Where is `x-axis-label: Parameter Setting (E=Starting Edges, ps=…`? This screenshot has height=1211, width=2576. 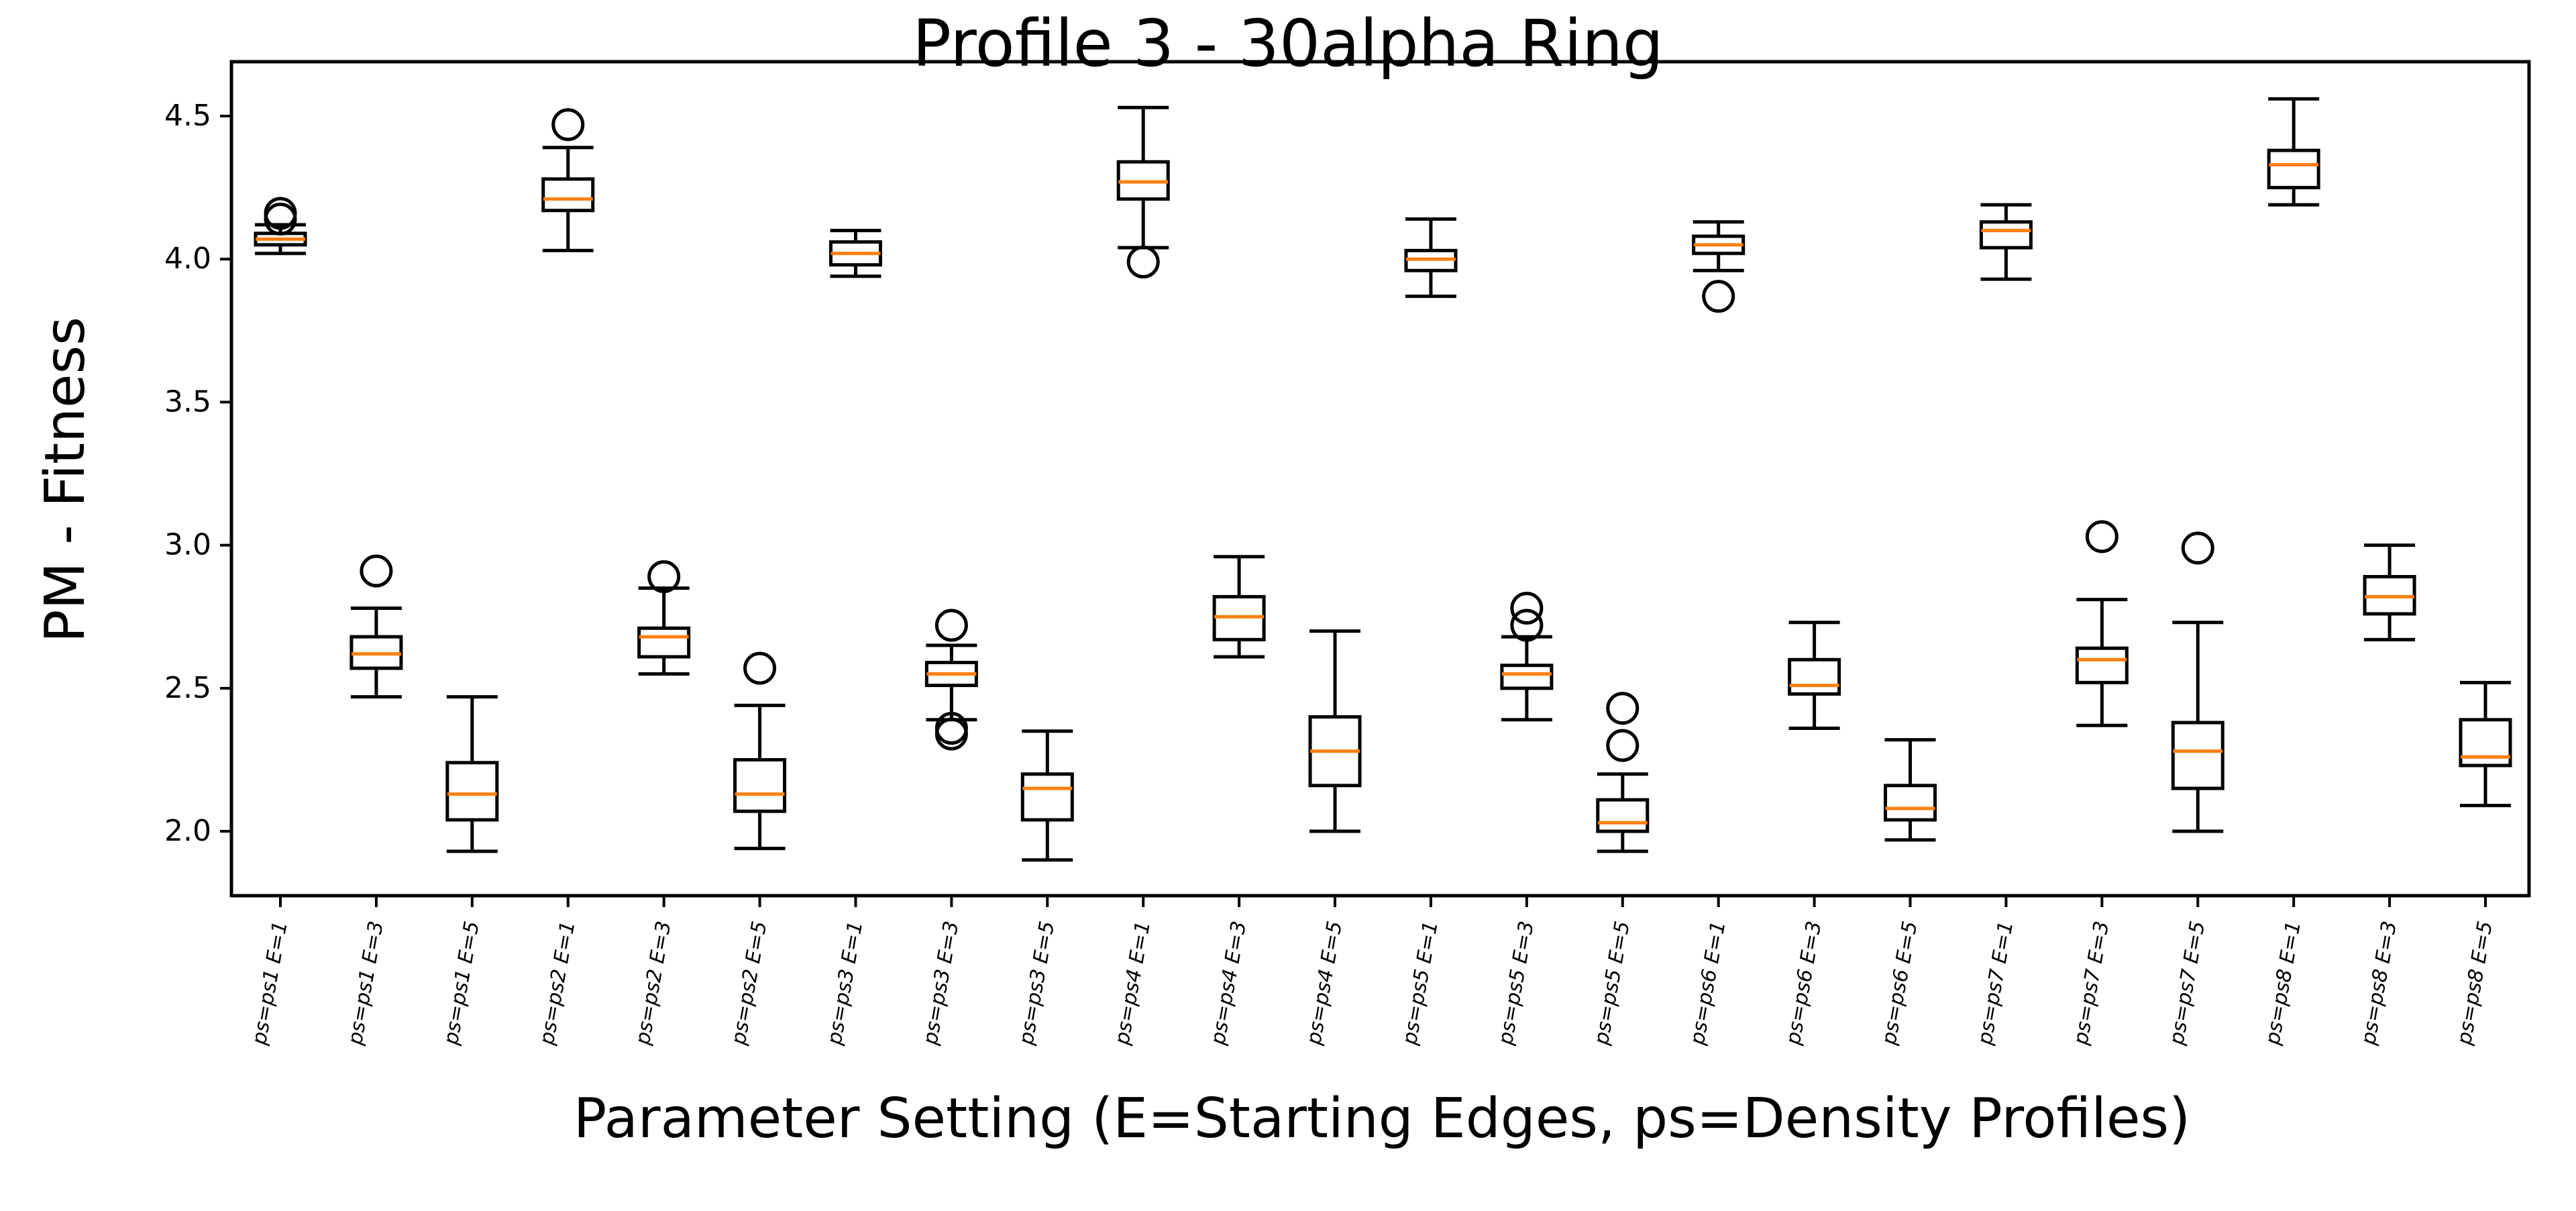 x-axis-label: Parameter Setting (E=Starting Edges, ps=… is located at coordinates (1382, 1119).